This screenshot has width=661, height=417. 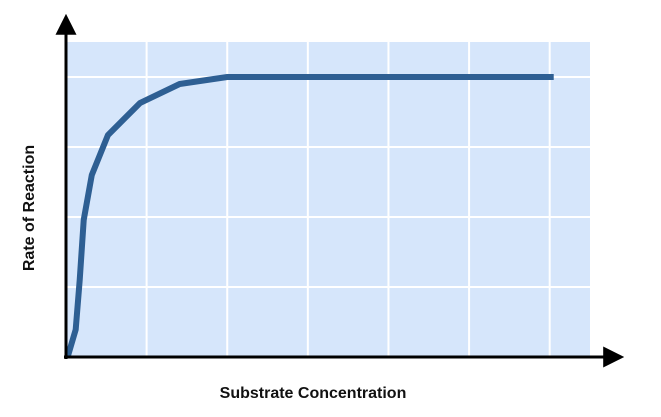 What do you see at coordinates (29, 208) in the screenshot?
I see `y-axis-label: Rate of Reaction` at bounding box center [29, 208].